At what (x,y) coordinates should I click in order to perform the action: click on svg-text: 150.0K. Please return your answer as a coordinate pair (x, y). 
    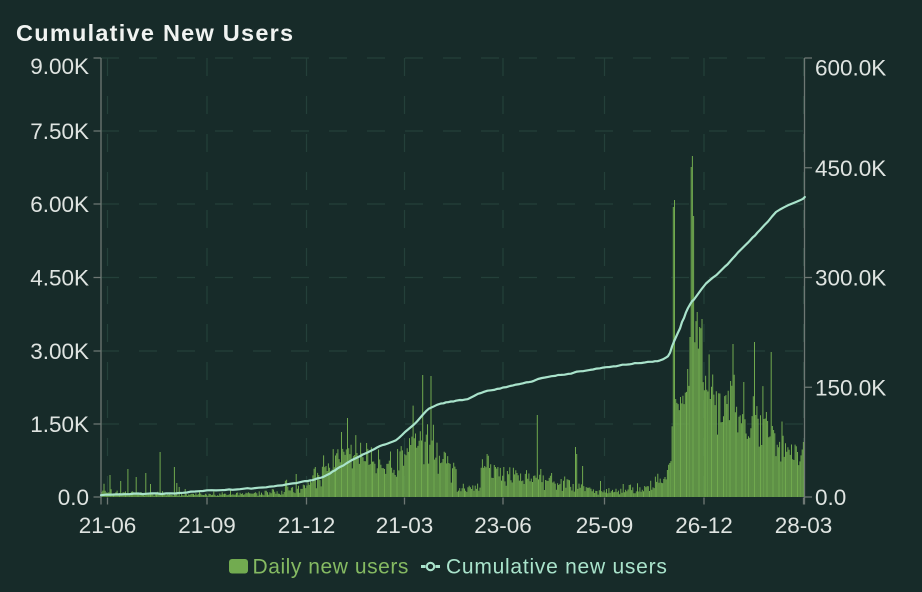
    Looking at the image, I should click on (850, 387).